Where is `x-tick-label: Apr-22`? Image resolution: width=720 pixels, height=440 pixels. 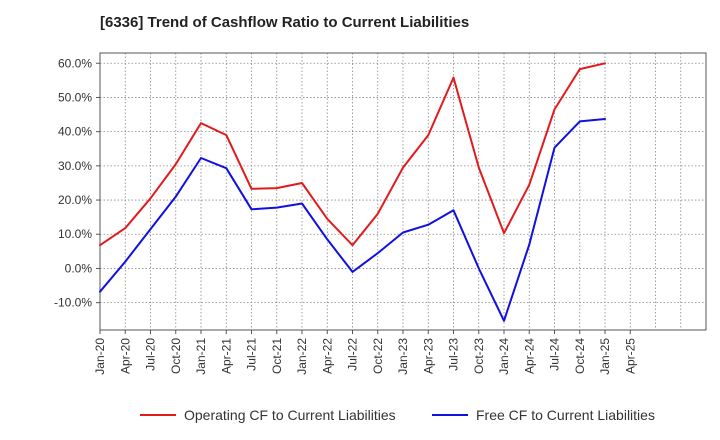 x-tick-label: Apr-22 is located at coordinates (327, 356).